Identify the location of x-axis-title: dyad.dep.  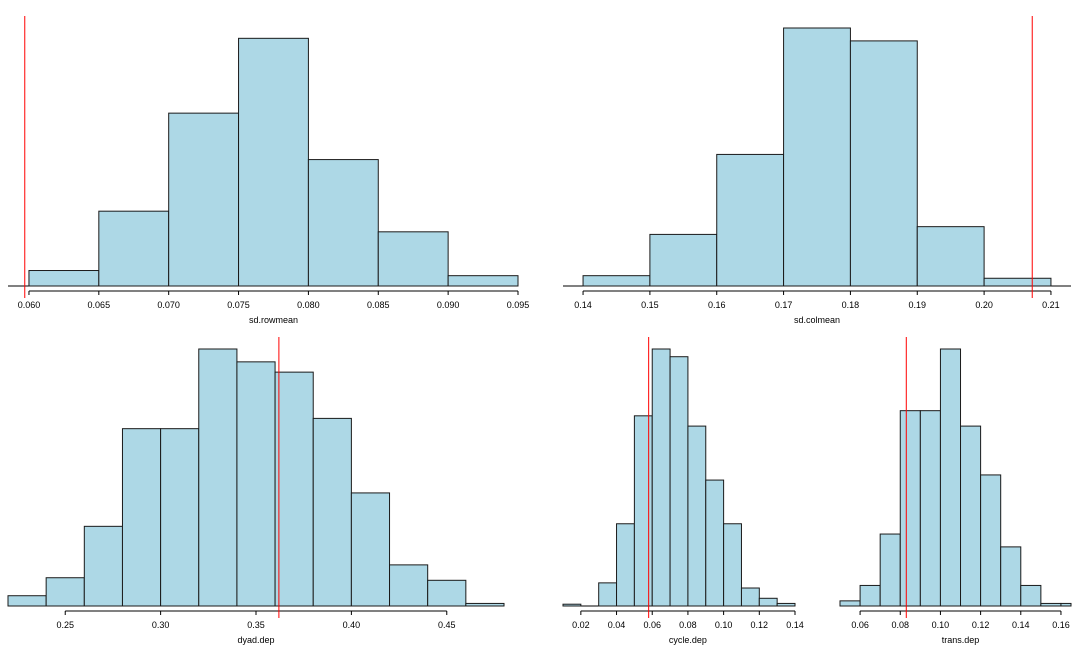
(255, 640).